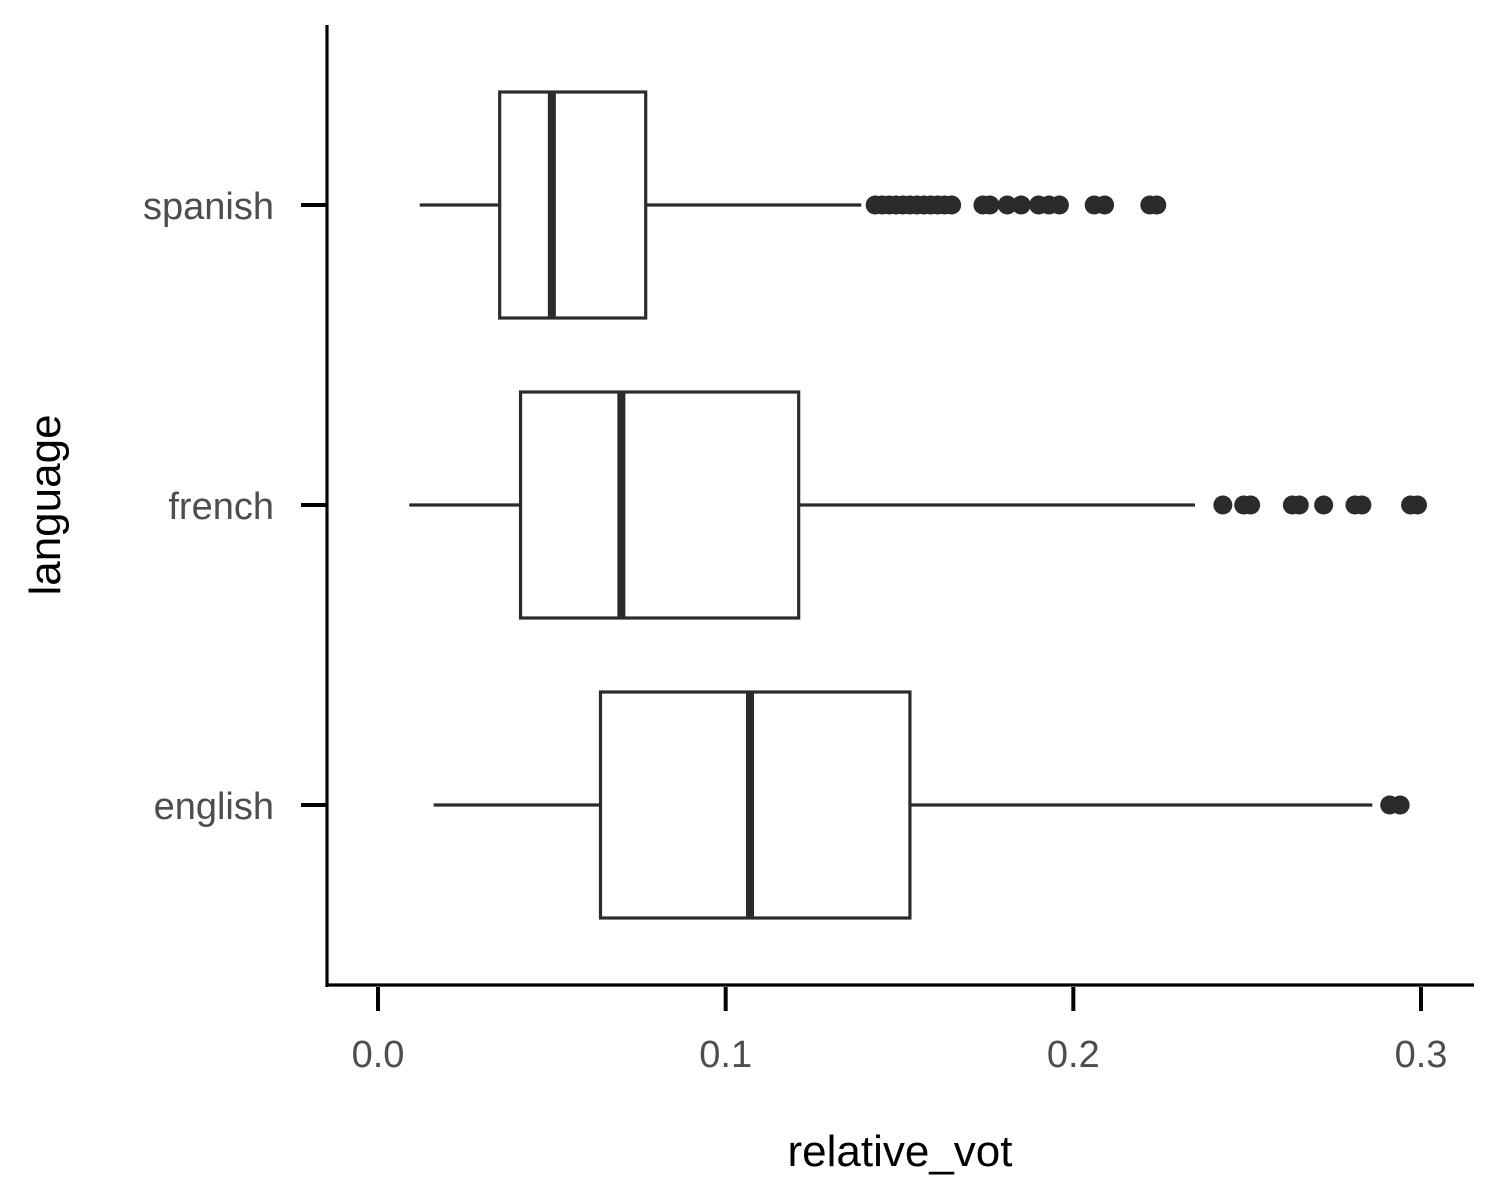 The image size is (1500, 1200). Describe the element at coordinates (1421, 1055) in the screenshot. I see `x-tick-label: 0.3` at that location.